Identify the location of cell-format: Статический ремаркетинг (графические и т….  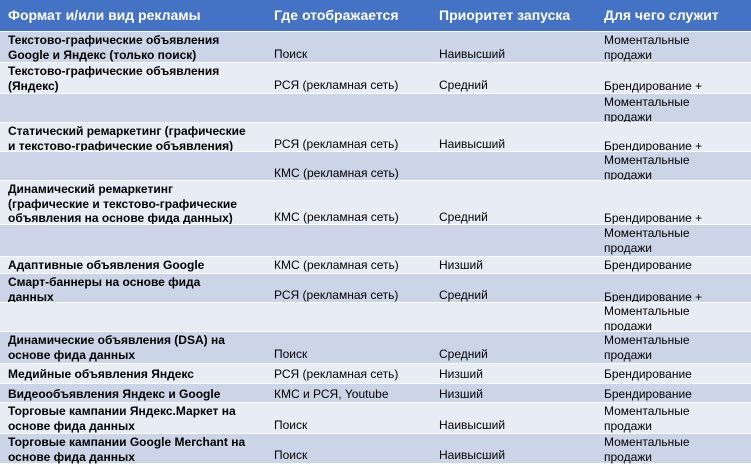
(127, 138).